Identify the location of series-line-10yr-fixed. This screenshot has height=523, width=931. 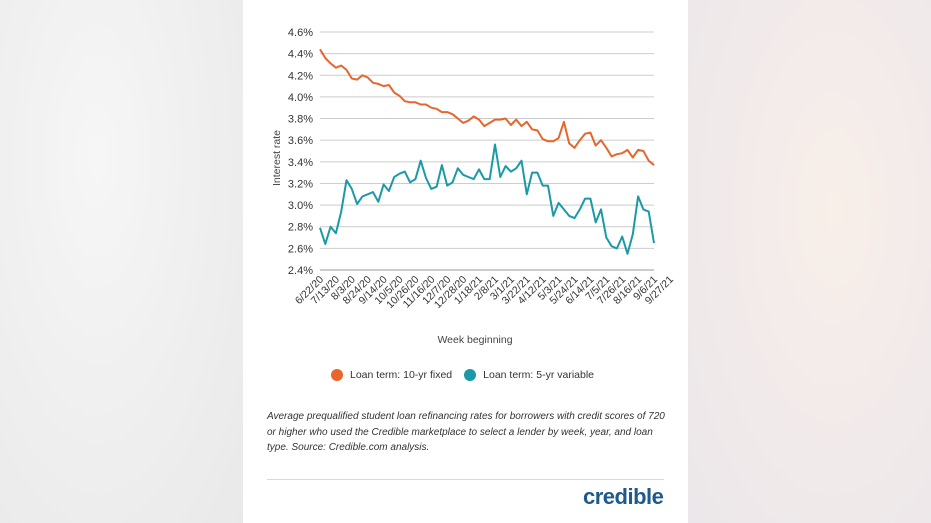
(487, 107).